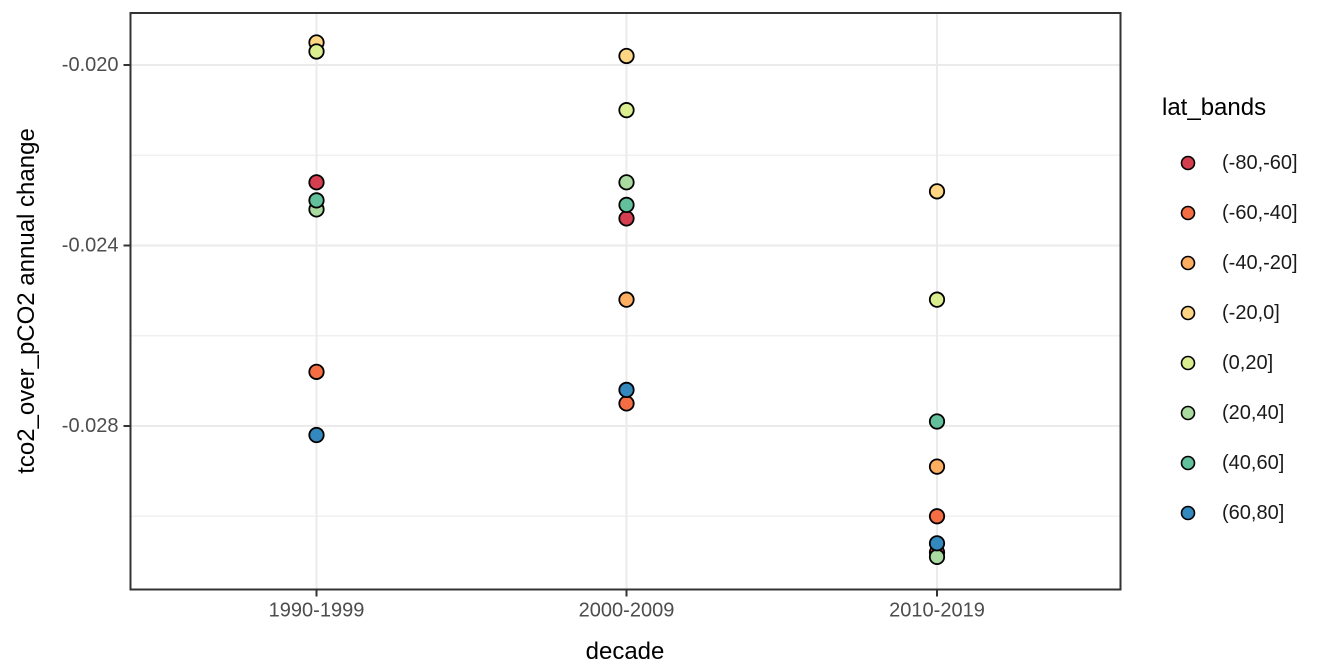 This screenshot has width=1344, height=672. What do you see at coordinates (1260, 213) in the screenshot?
I see `legend-item-label: (-60,-40]` at bounding box center [1260, 213].